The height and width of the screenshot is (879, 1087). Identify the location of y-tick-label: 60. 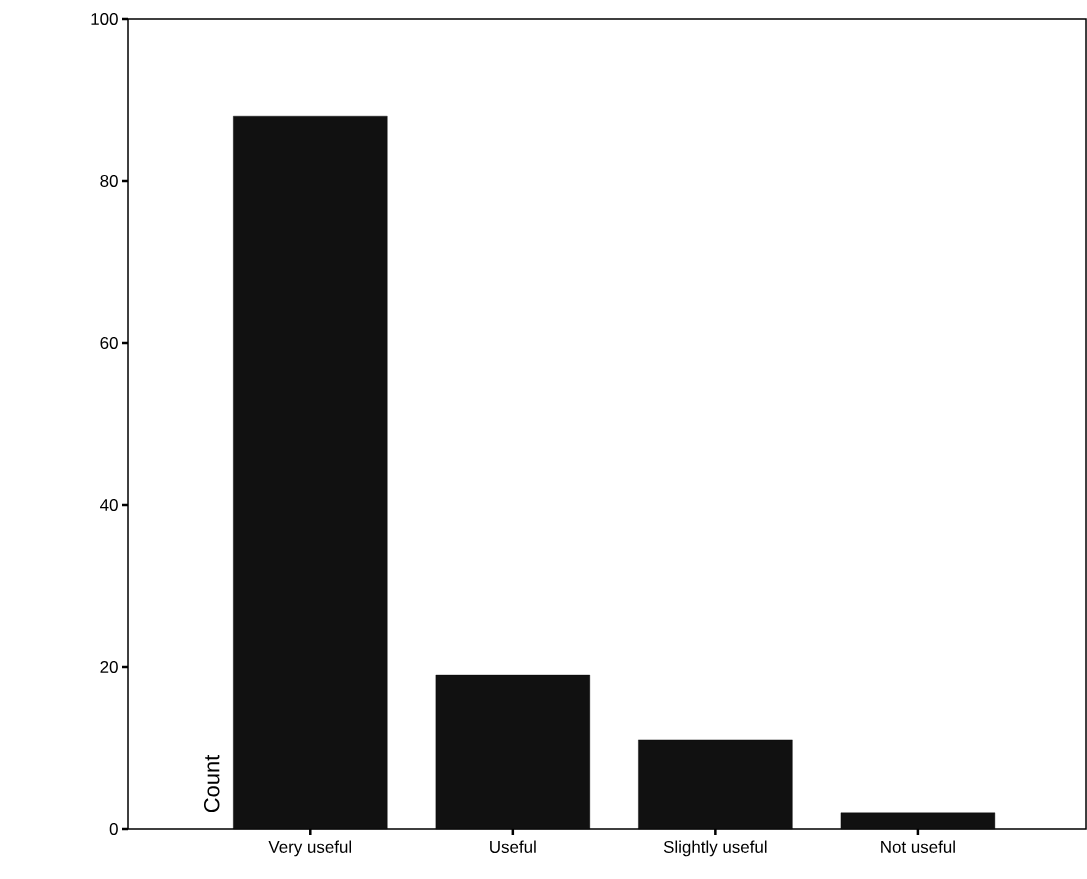
(109, 342).